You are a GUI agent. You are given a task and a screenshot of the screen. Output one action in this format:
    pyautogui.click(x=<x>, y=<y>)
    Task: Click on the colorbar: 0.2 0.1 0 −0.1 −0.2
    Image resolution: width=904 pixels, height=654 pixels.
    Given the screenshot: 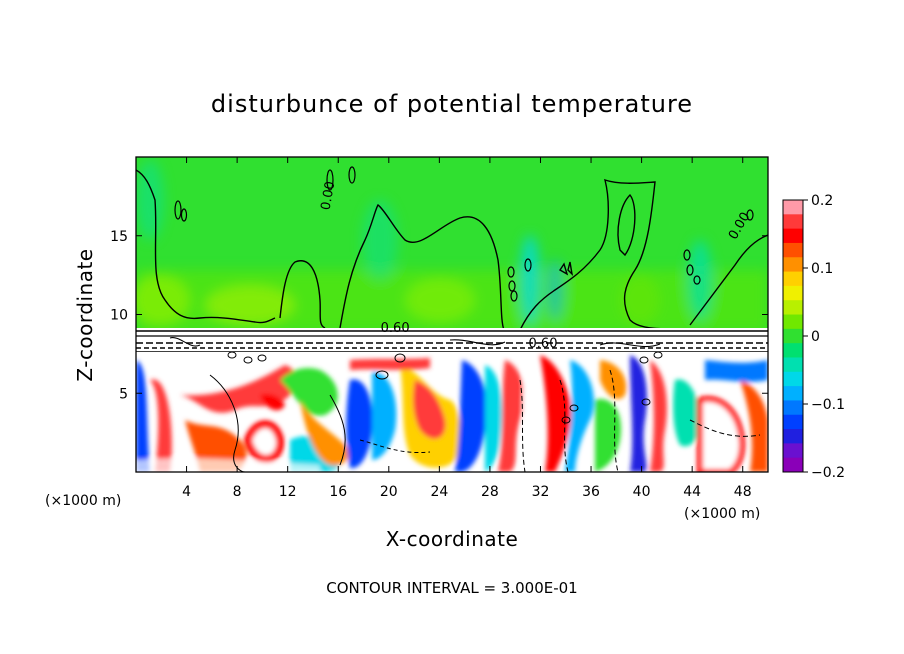 What is the action you would take?
    pyautogui.click(x=813, y=337)
    